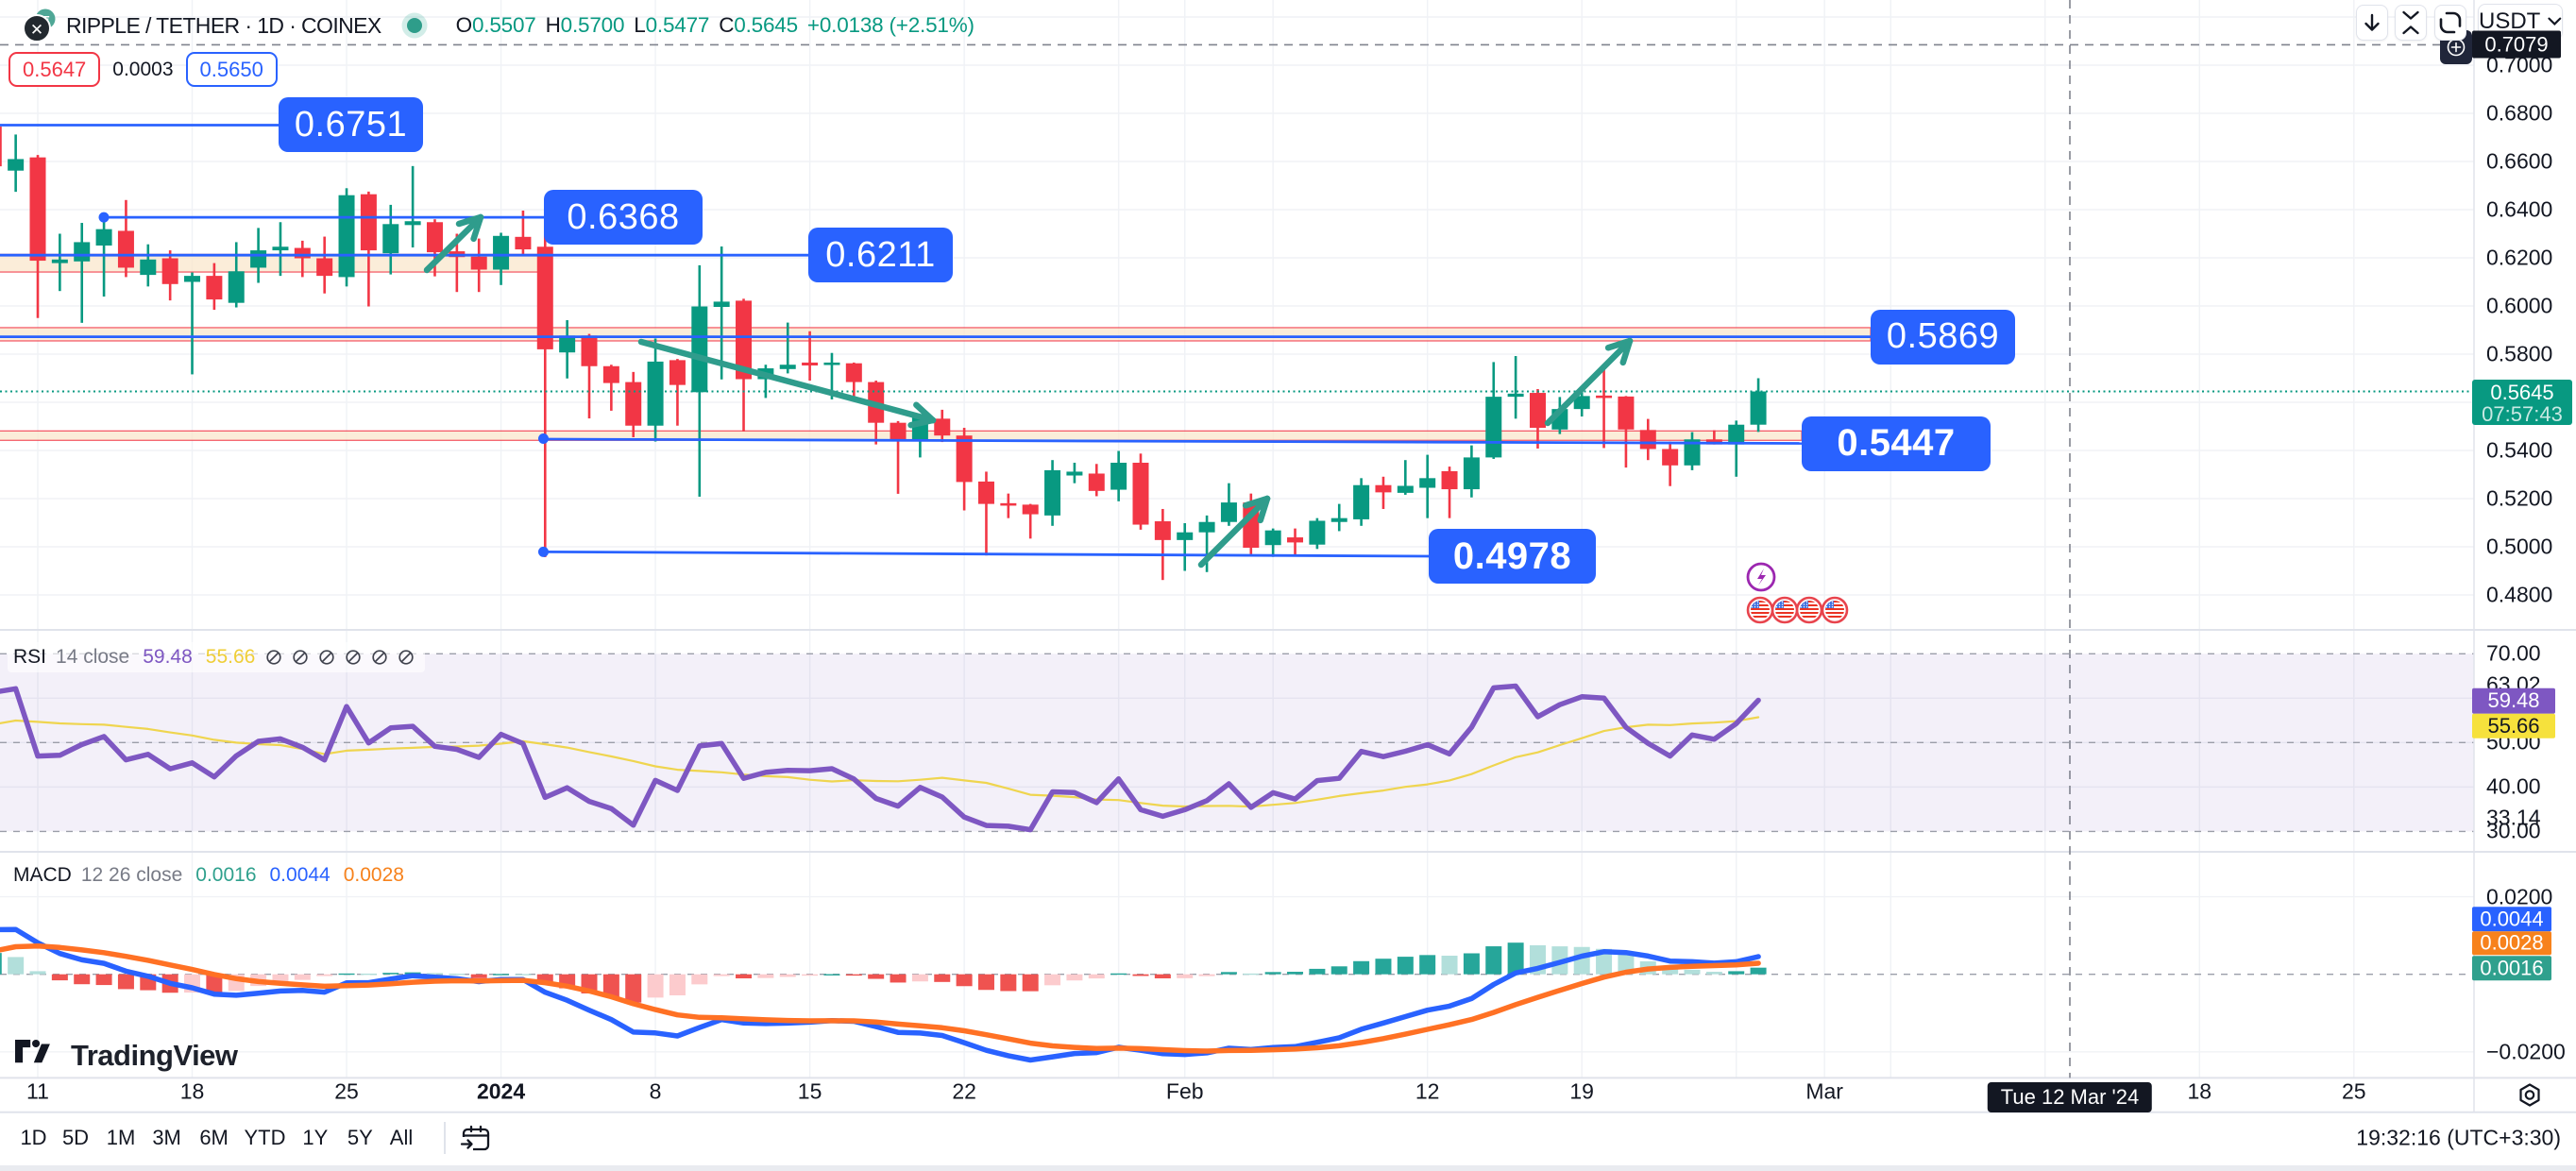 The image size is (2576, 1171). What do you see at coordinates (445, 1138) in the screenshot?
I see `toolbar-divider` at bounding box center [445, 1138].